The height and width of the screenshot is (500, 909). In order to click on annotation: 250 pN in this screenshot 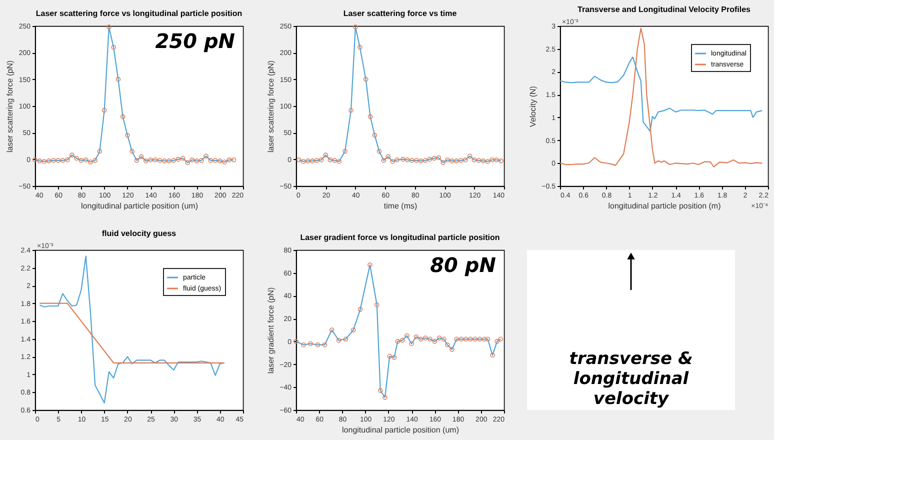, I will do `click(195, 41)`.